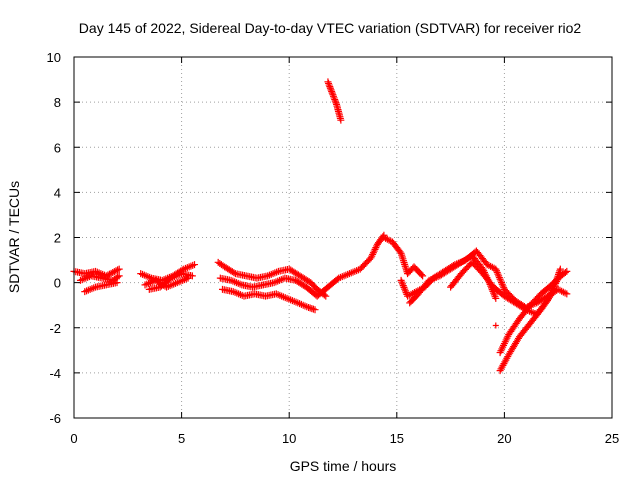 This screenshot has height=480, width=640. What do you see at coordinates (530, 320) in the screenshot?
I see `series-track-p` at bounding box center [530, 320].